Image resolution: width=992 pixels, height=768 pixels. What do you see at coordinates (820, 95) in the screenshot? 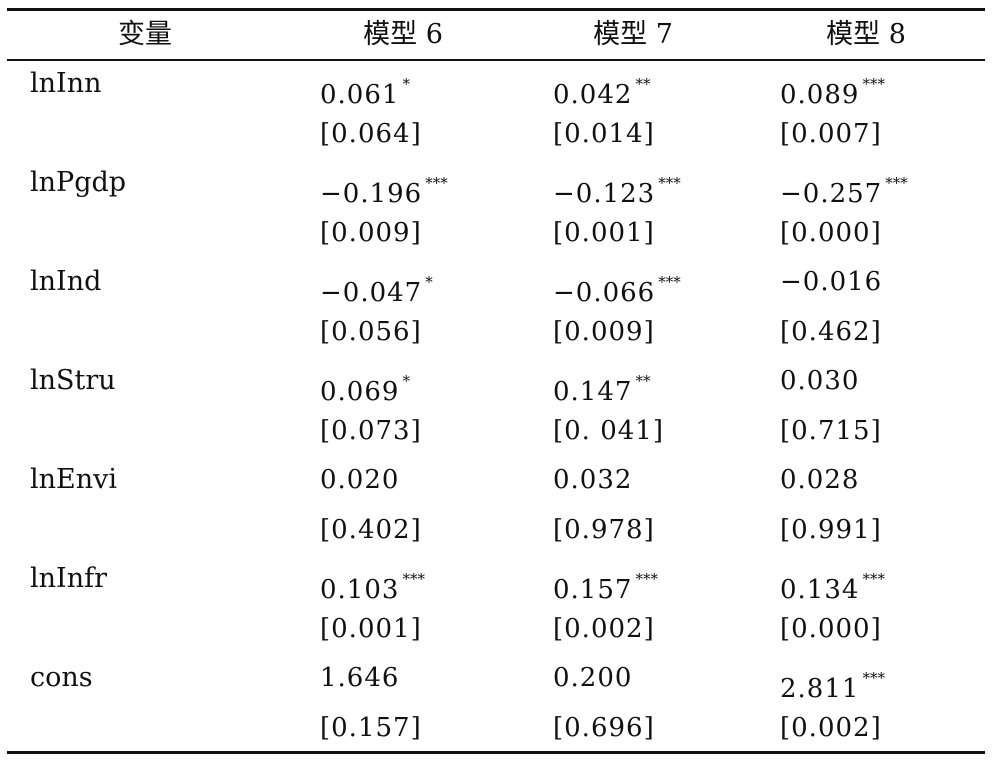
I see `coefficient-value: 0.089` at bounding box center [820, 95].